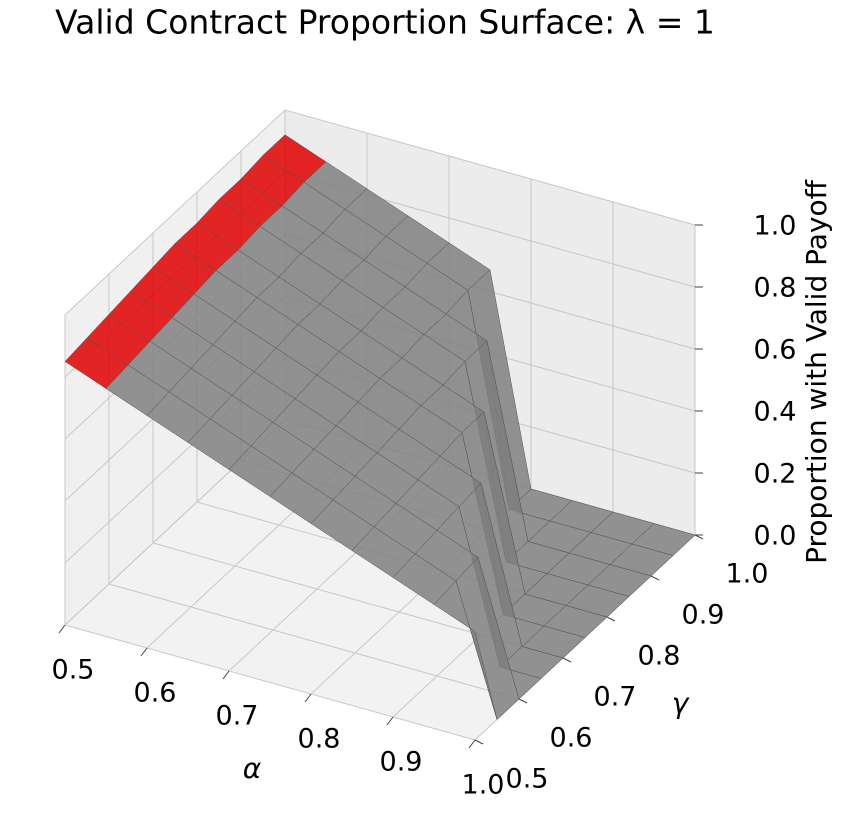 The height and width of the screenshot is (829, 850). What do you see at coordinates (747, 574) in the screenshot?
I see `y-tick-label: 1.0` at bounding box center [747, 574].